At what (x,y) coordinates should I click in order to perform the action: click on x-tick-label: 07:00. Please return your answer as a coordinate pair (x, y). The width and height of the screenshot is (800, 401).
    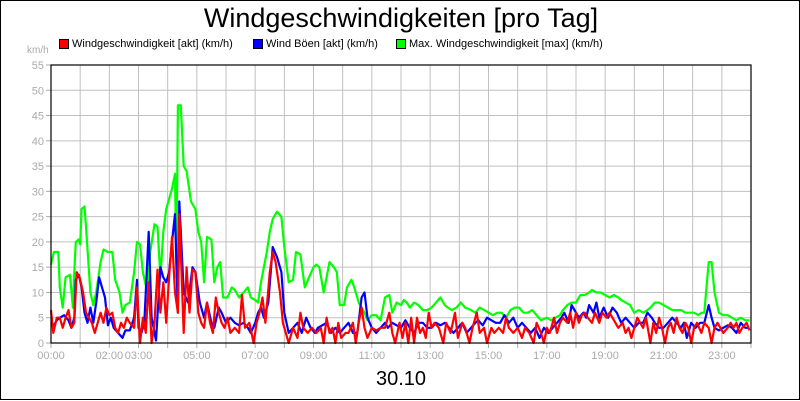
    Looking at the image, I should click on (255, 356).